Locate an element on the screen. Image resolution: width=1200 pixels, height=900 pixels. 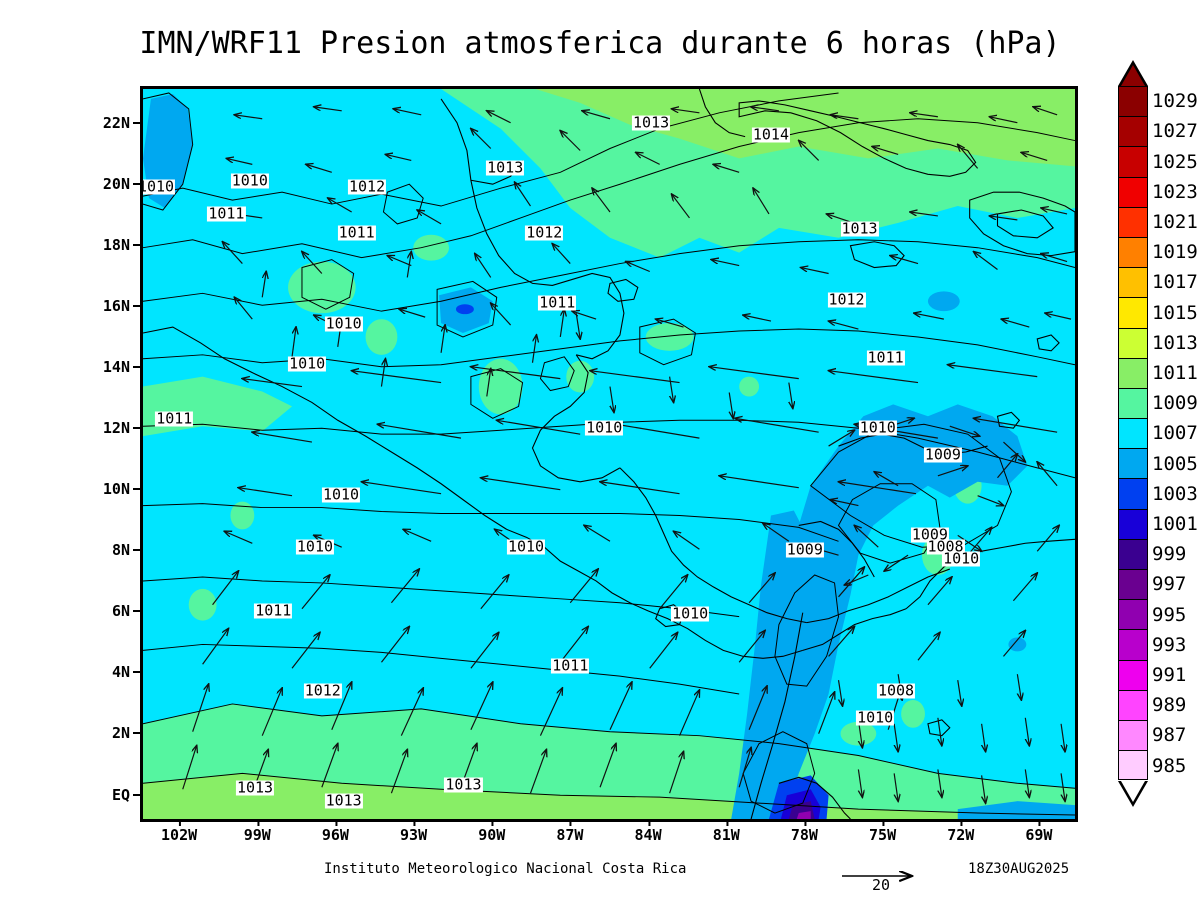
colorbar-label-1021: 1021 is located at coordinates (1175, 221).